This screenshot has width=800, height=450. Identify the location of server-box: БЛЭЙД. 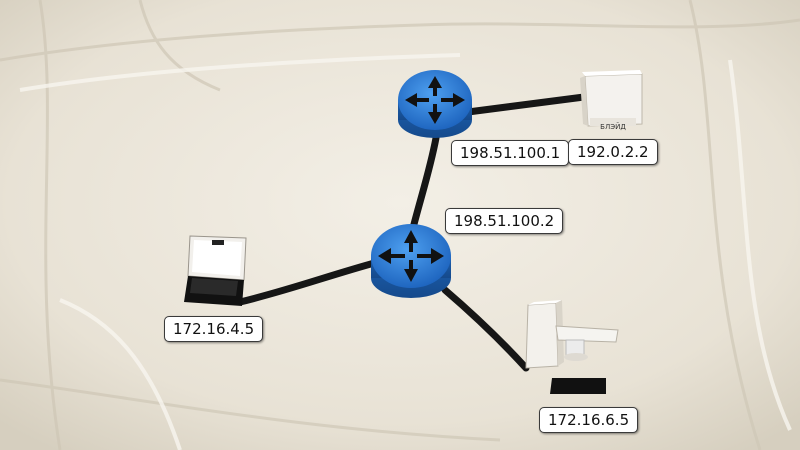
(611, 100).